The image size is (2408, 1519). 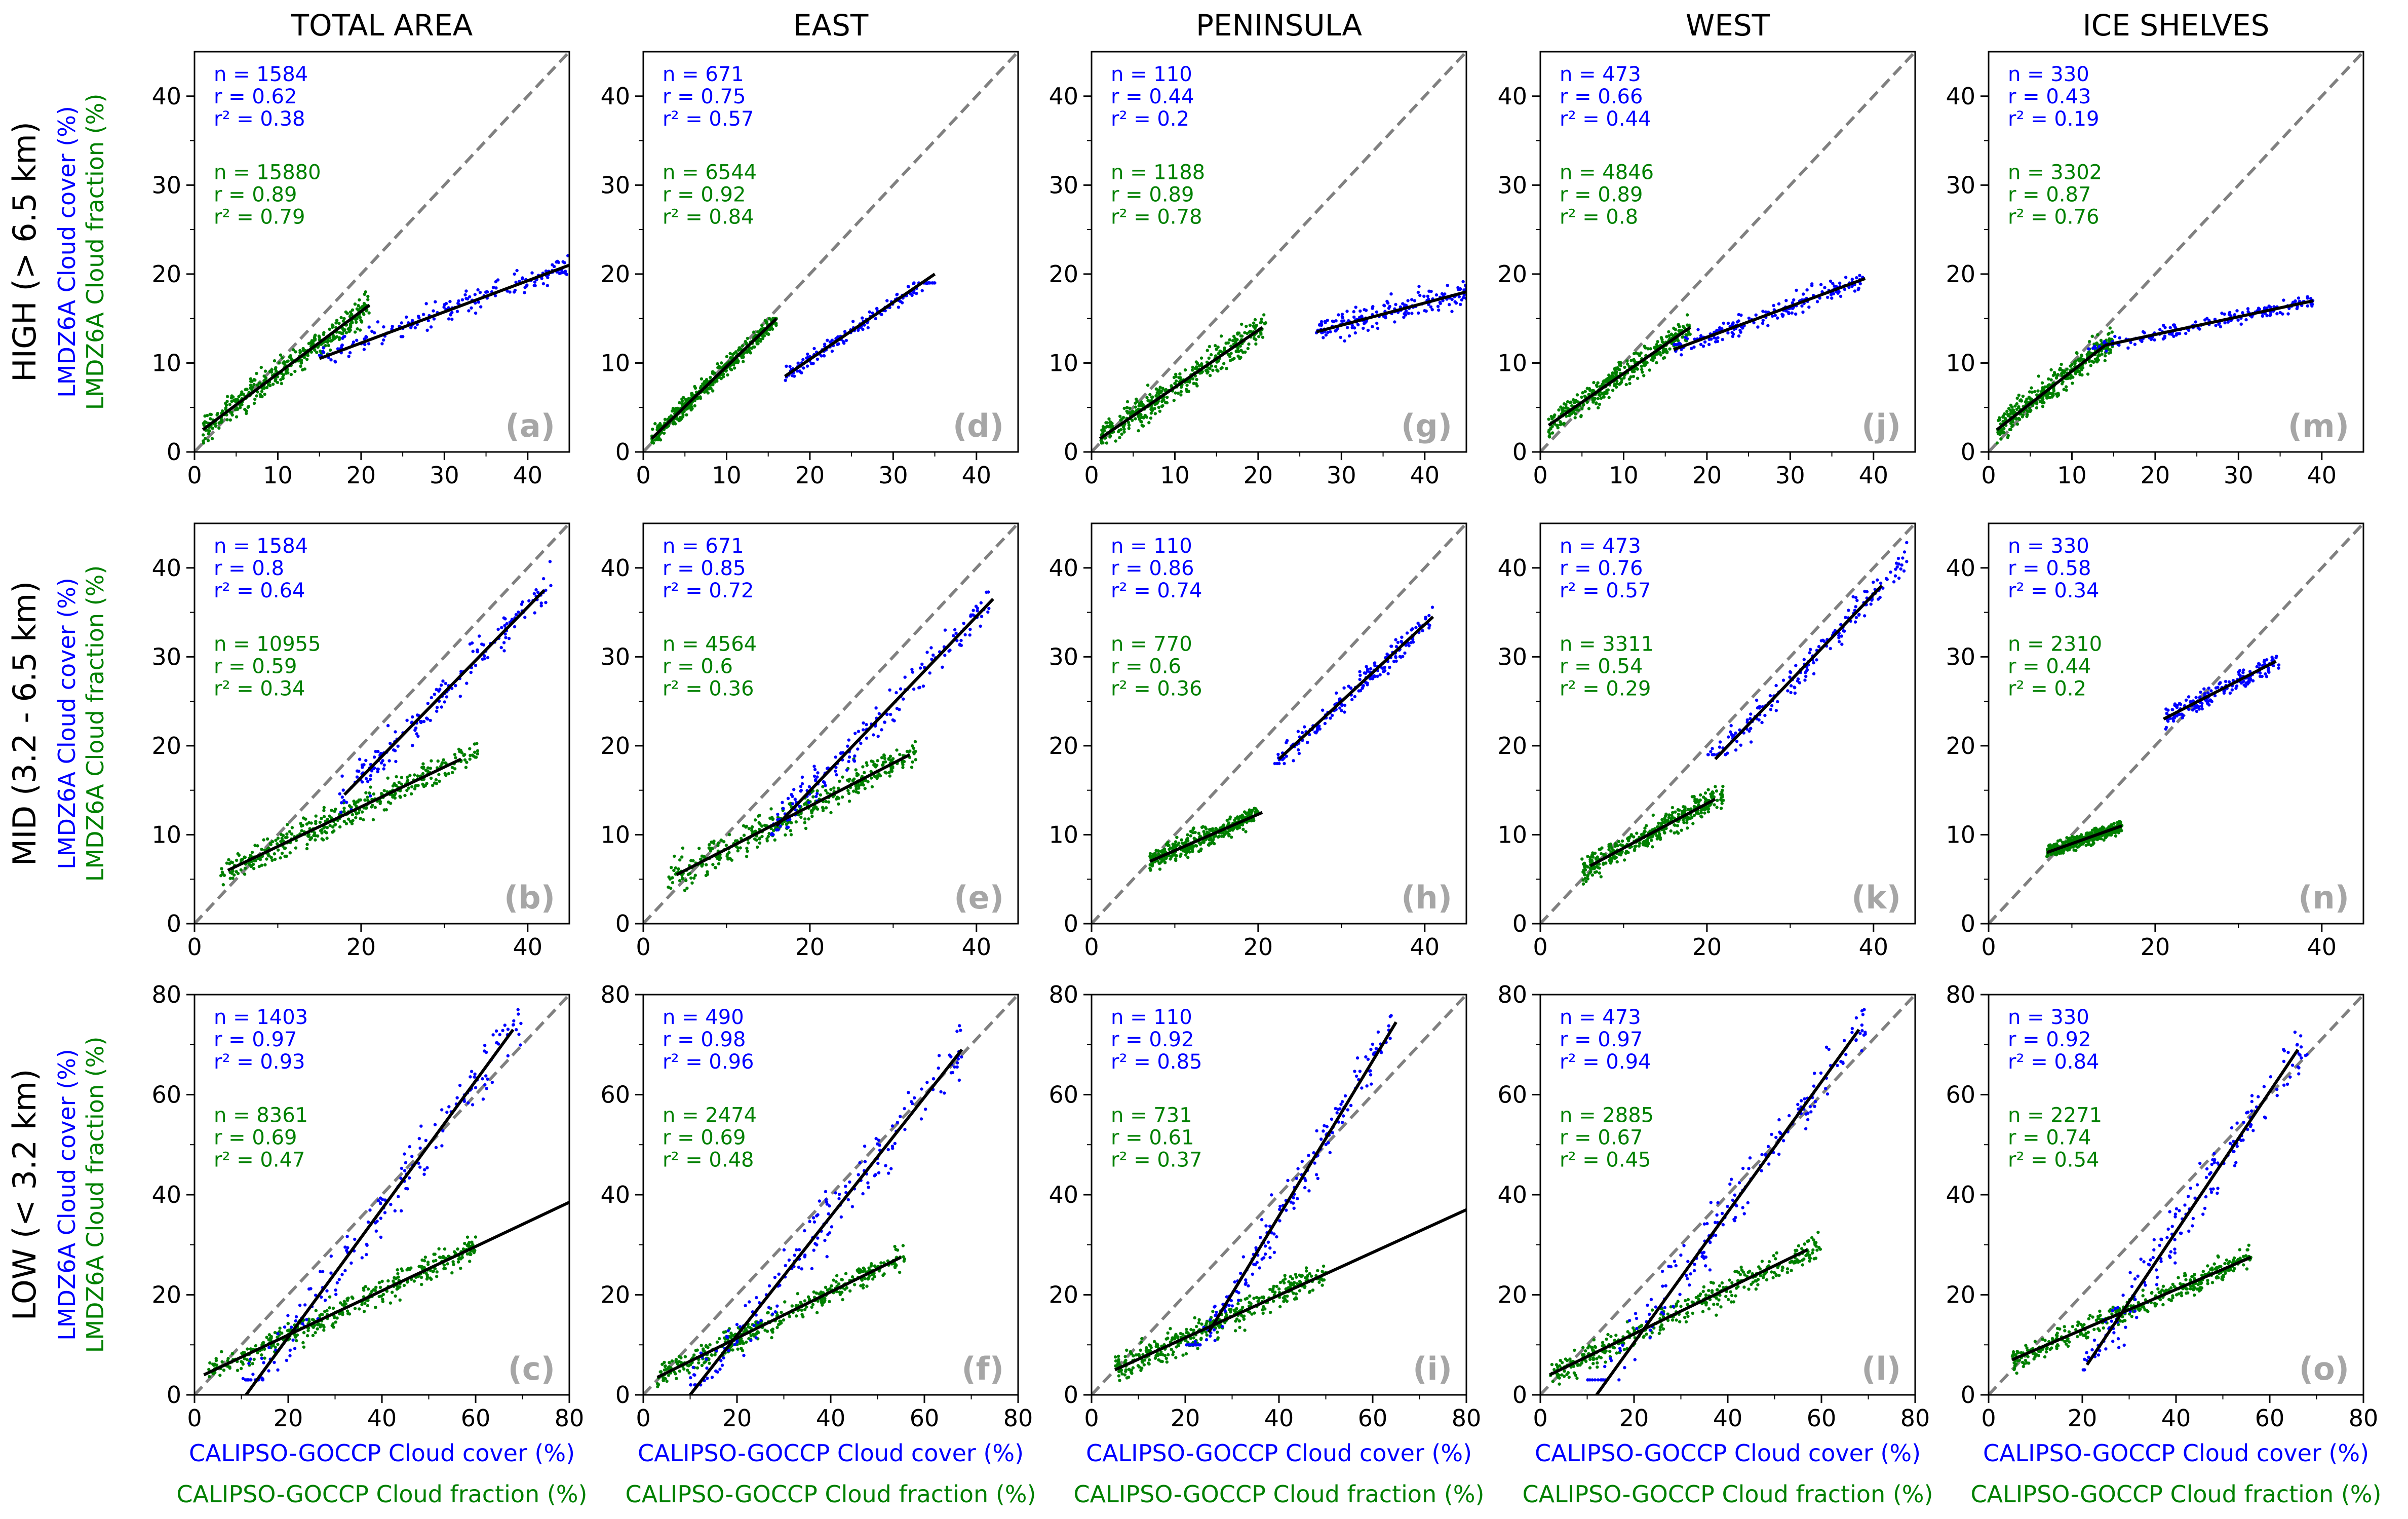 I want to click on fraction-r2-label: r² = 0.78, so click(x=1157, y=217).